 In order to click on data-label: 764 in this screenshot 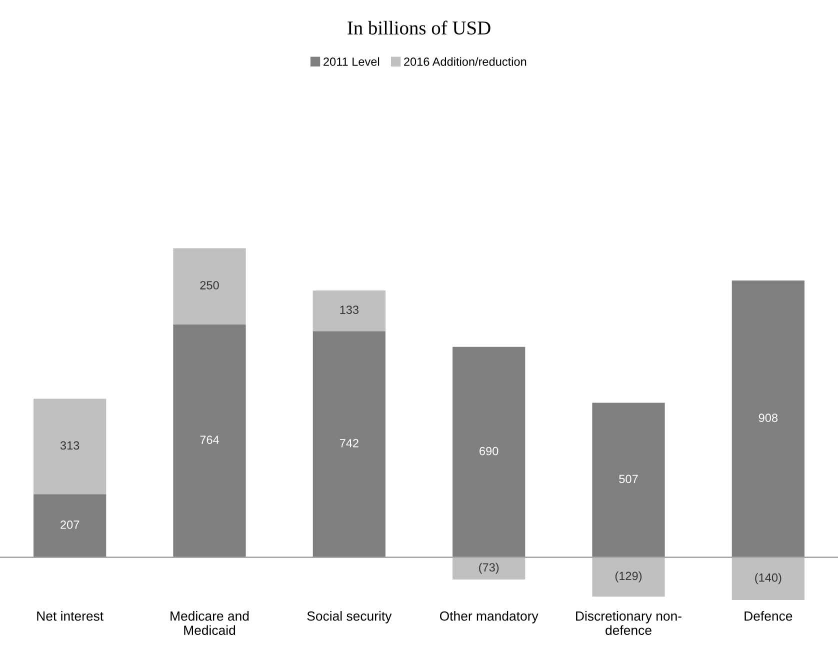, I will do `click(210, 440)`.